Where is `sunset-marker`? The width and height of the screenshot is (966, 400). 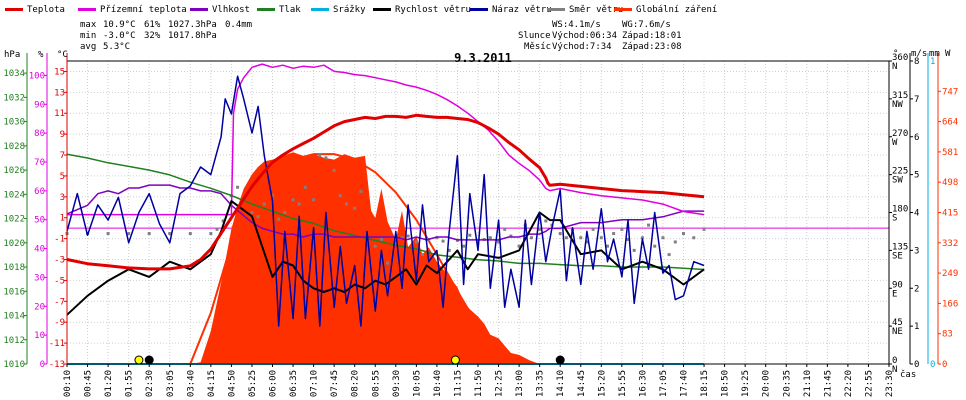 sunset-marker is located at coordinates (455, 360).